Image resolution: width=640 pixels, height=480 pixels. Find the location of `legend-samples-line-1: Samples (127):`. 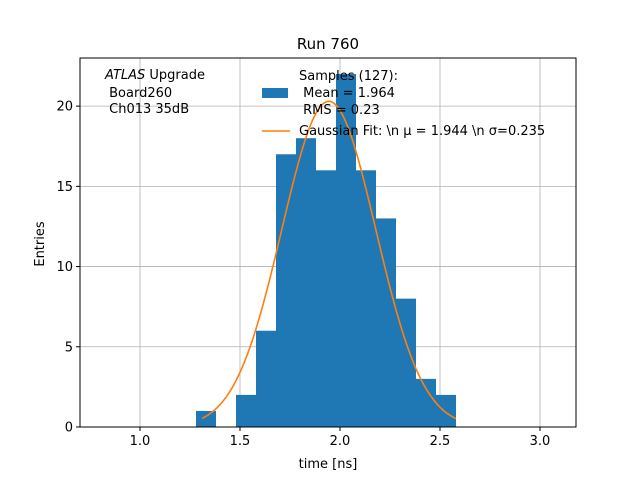

legend-samples-line-1: Samples (127): is located at coordinates (348, 76).